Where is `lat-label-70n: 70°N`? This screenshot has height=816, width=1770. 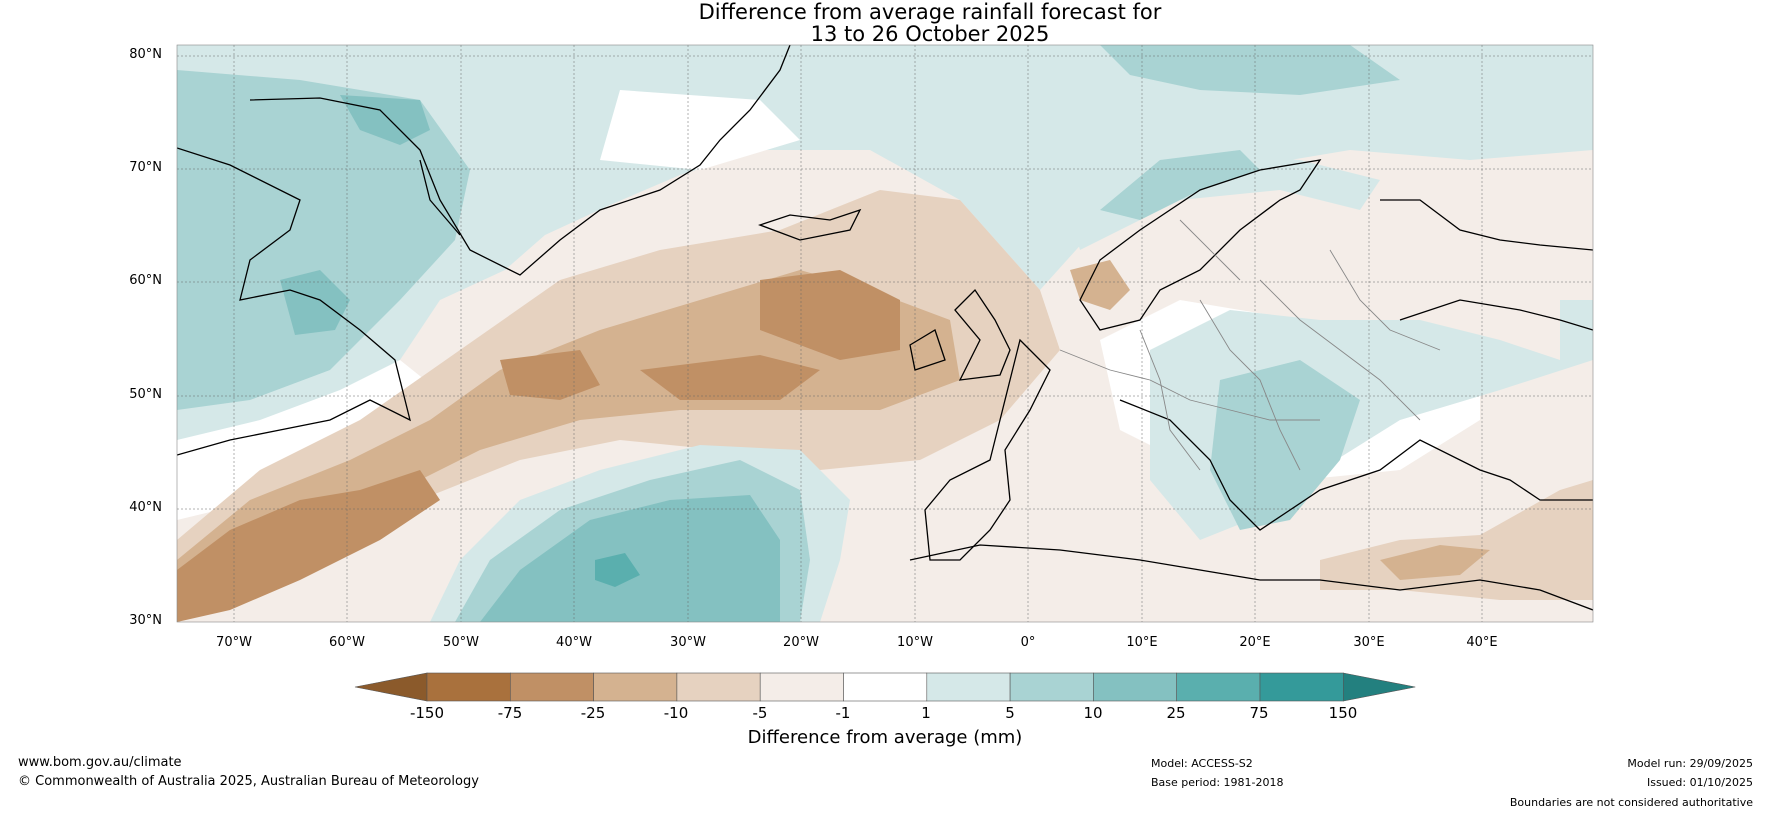
lat-label-70n: 70°N is located at coordinates (145, 167).